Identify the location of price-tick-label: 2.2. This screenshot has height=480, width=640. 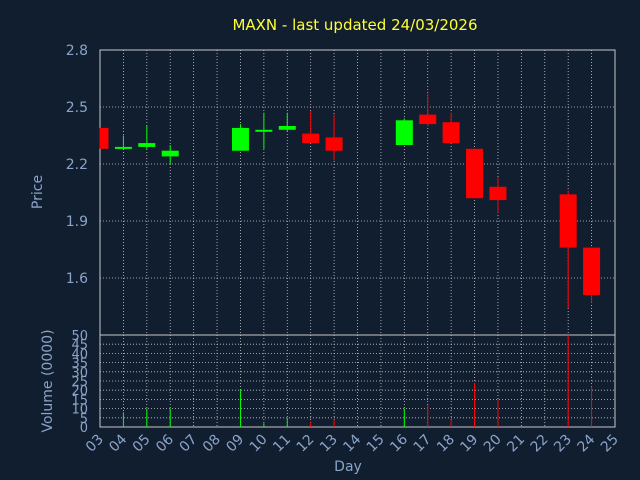
(77, 165).